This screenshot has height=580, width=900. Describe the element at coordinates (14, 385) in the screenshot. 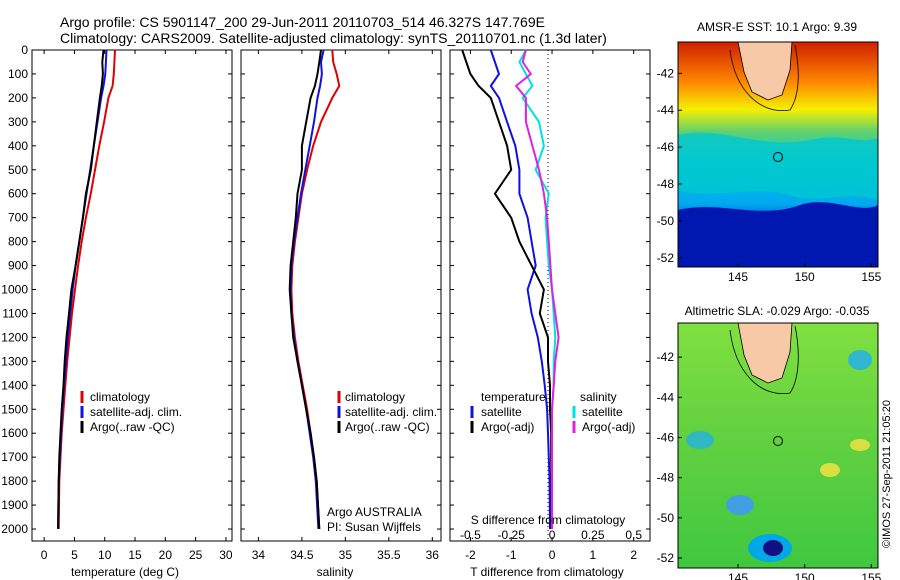

I see `depth-tick-label: 1400` at that location.